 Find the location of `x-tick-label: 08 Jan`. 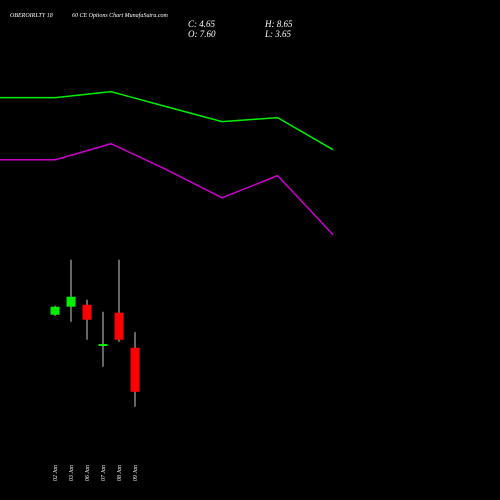

x-tick-label: 08 Jan is located at coordinates (120, 473).